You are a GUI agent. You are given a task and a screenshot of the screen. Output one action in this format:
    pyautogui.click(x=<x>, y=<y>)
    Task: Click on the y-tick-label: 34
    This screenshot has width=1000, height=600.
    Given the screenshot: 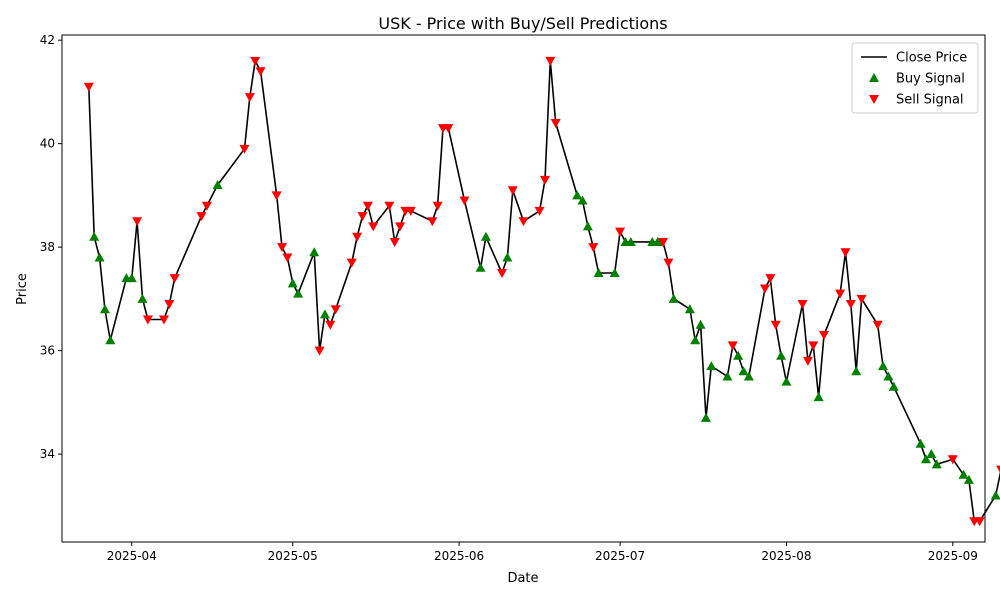 What is the action you would take?
    pyautogui.click(x=47, y=454)
    